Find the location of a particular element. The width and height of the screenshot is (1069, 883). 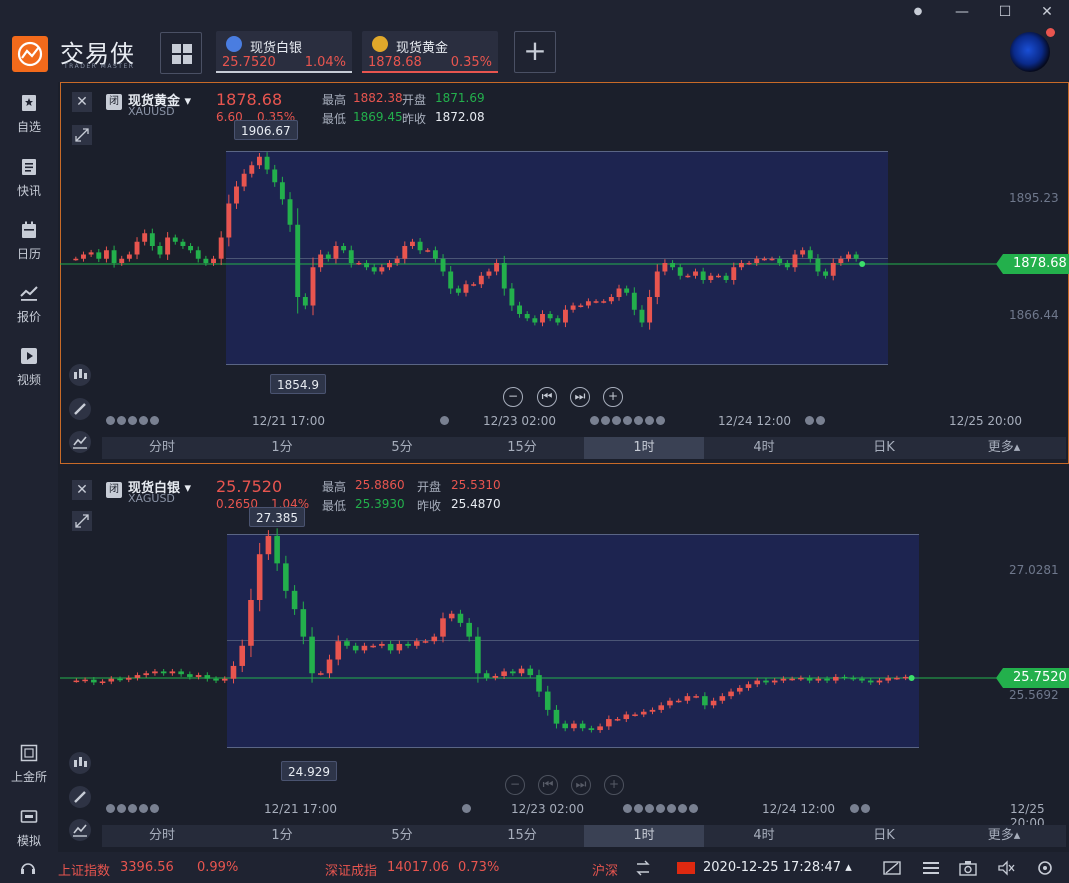

headset-icon is located at coordinates (28, 868).